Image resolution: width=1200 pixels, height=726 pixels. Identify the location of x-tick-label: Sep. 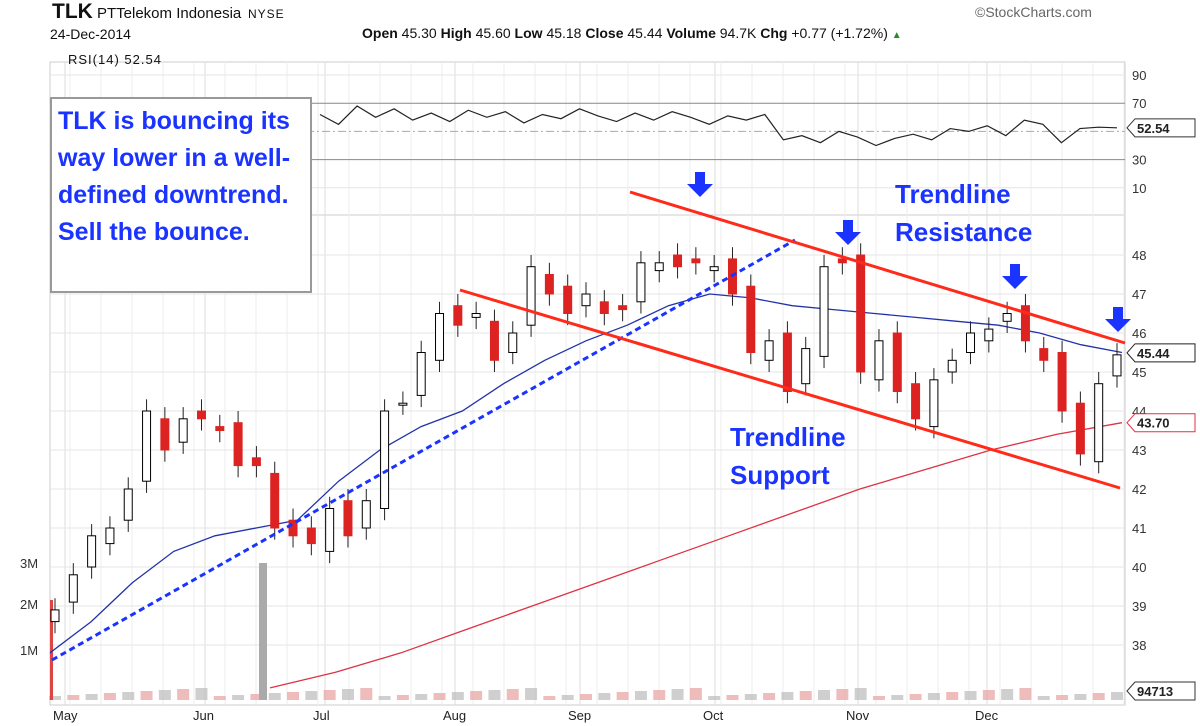
(579, 715).